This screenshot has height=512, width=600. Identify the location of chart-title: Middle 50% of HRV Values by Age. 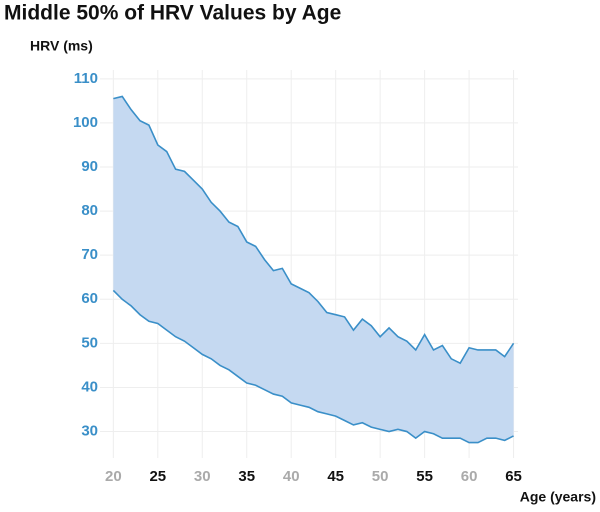
(172, 13).